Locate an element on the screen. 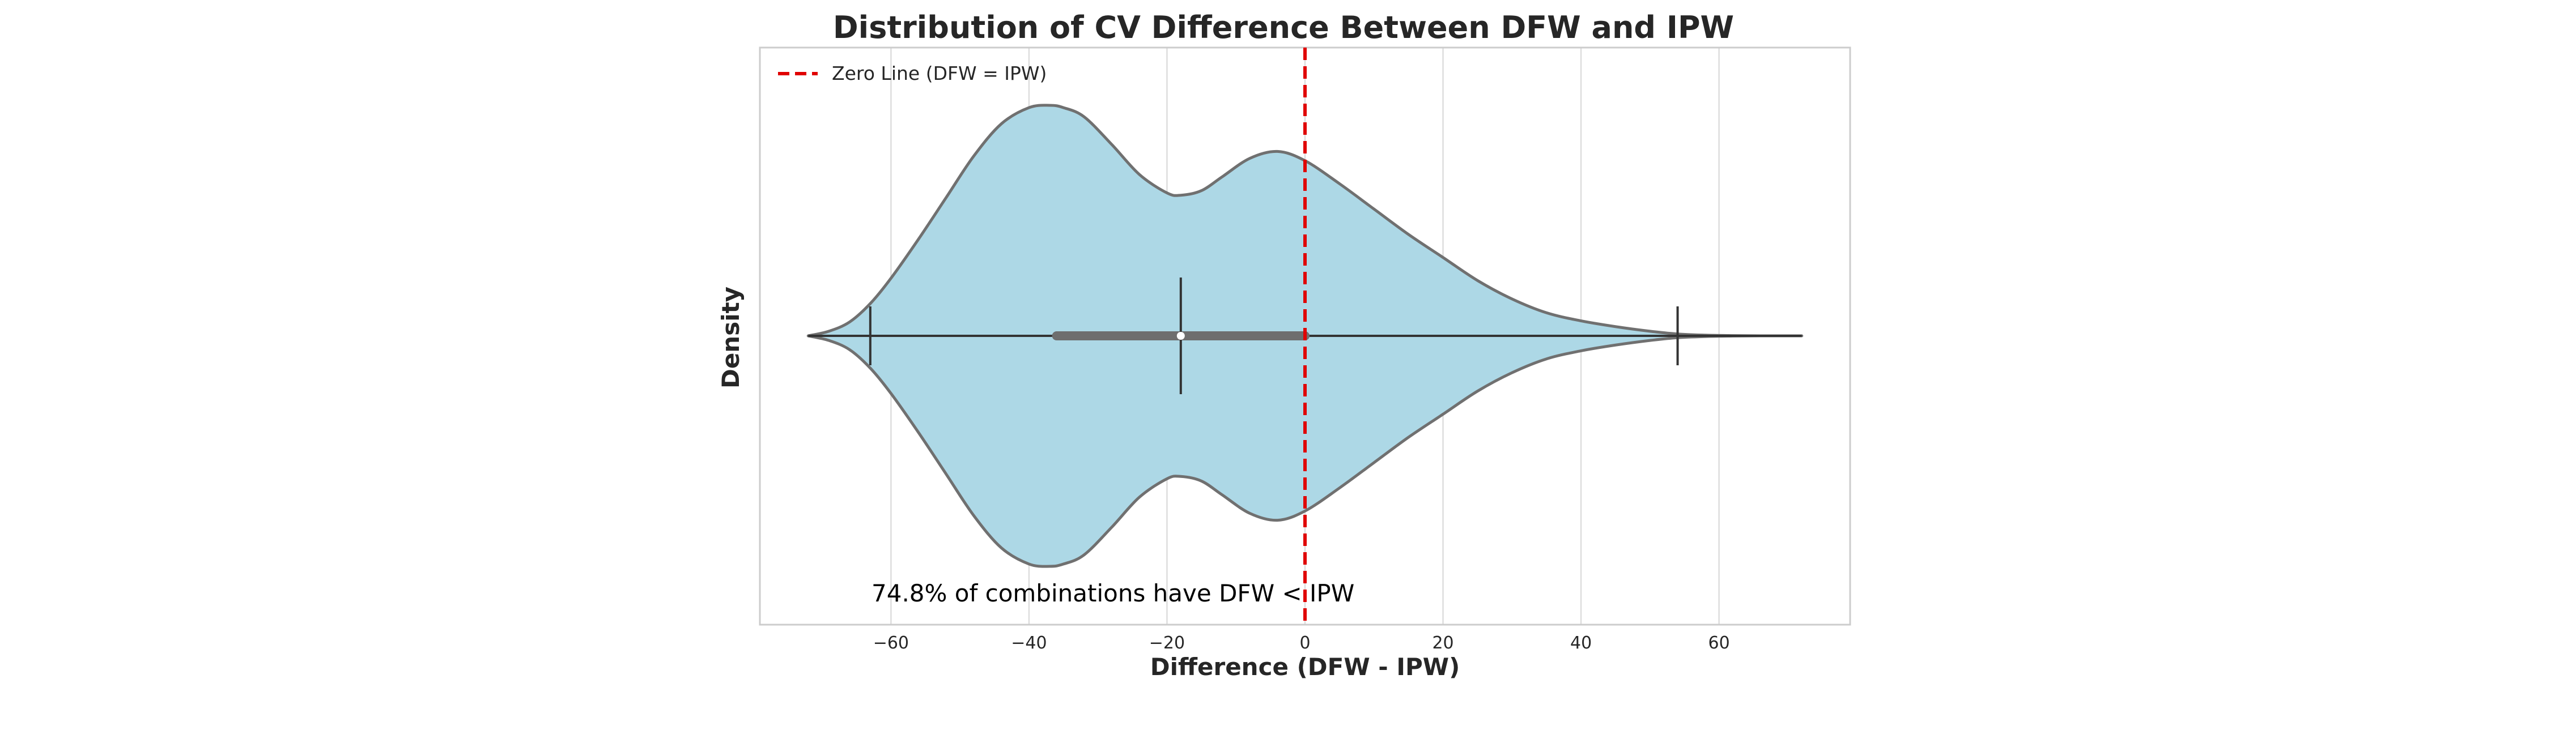 This screenshot has width=2576, height=747. x-tick-labels: −60 −40 −20 0 20 40 60 is located at coordinates (1301, 643).